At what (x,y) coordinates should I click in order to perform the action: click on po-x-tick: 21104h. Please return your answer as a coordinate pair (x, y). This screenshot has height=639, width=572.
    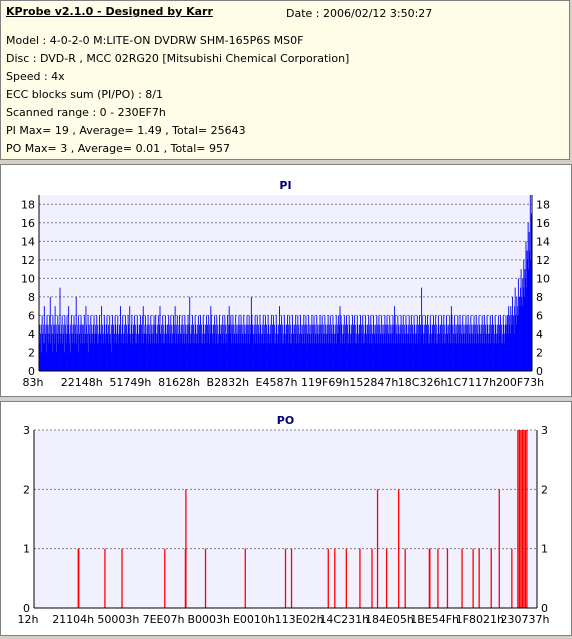
    Looking at the image, I should click on (73, 619).